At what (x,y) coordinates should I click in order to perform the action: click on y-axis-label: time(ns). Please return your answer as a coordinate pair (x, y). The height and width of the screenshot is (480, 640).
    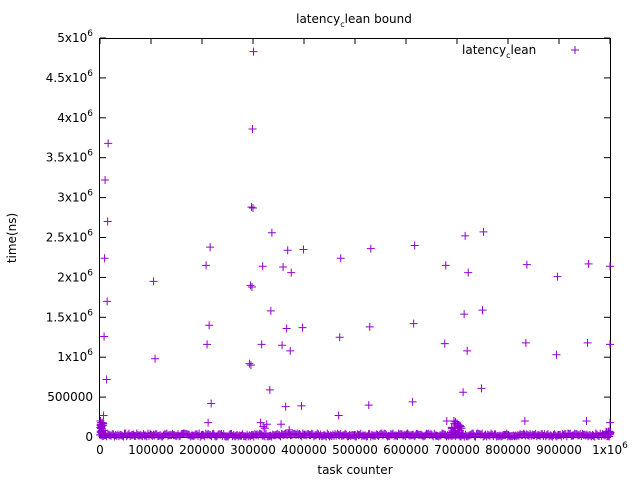
    Looking at the image, I should click on (12, 238).